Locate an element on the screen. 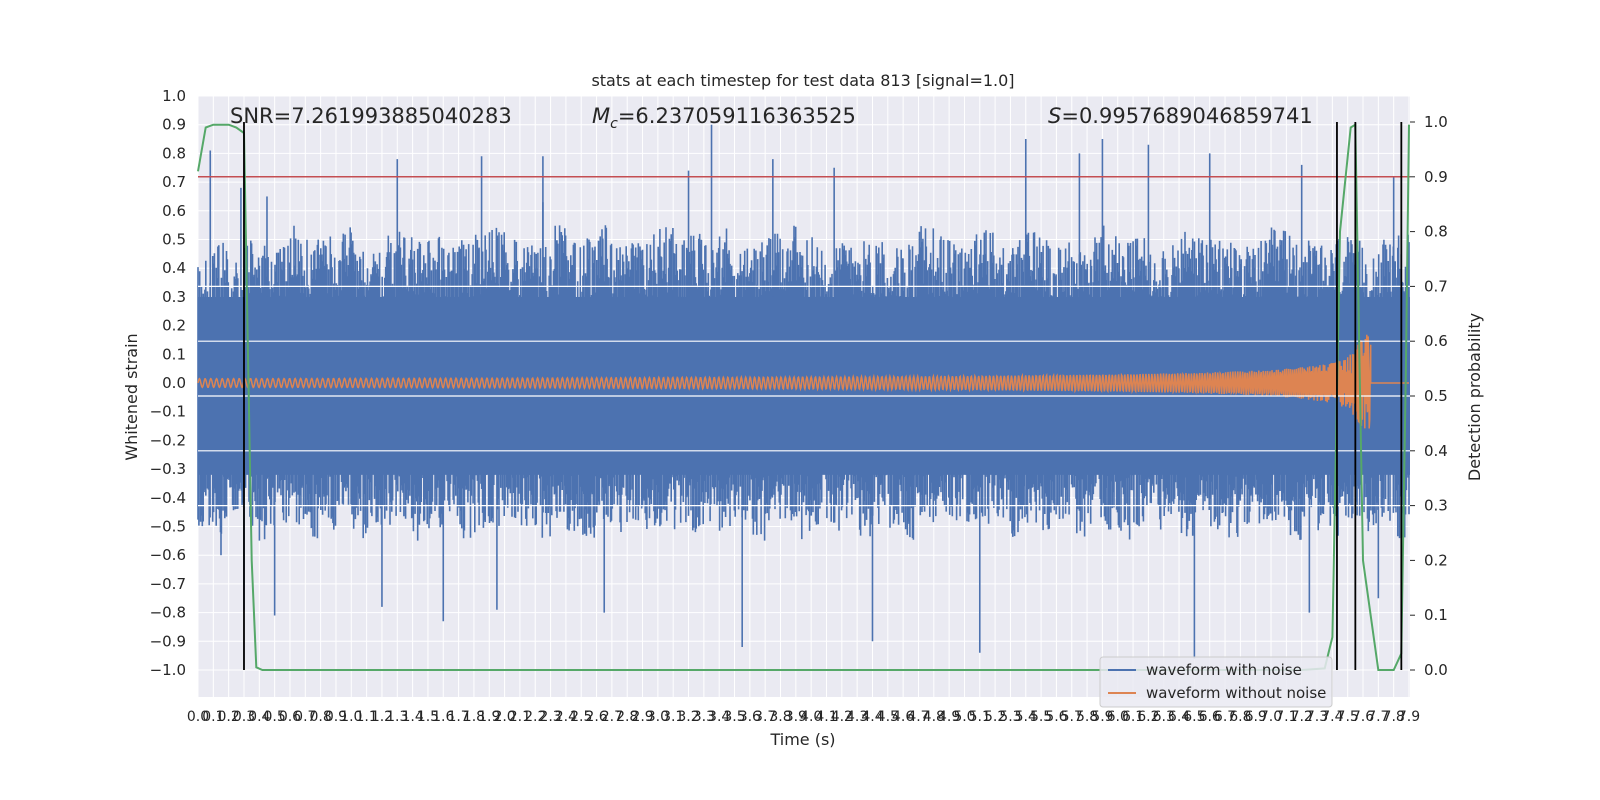 The image size is (1600, 800). x-tick-label: 4.5 is located at coordinates (888, 717).